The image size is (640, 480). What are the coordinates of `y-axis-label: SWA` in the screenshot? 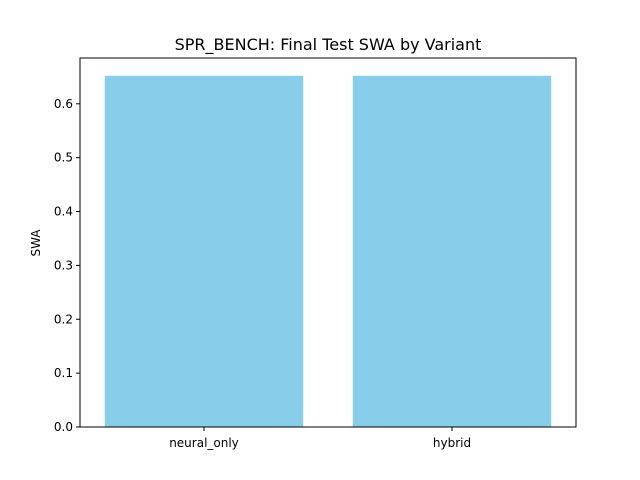 It's located at (36, 243).